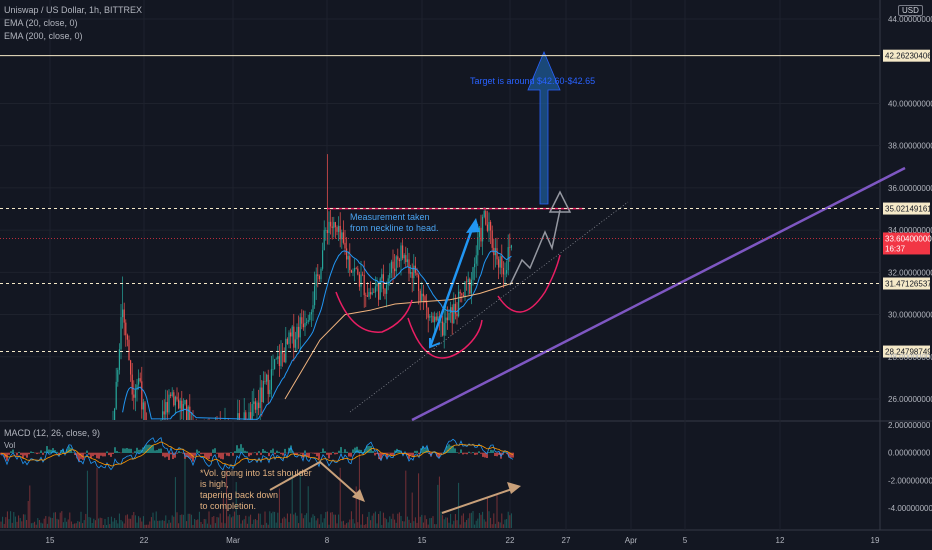 This screenshot has width=932, height=550. Describe the element at coordinates (52, 433) in the screenshot. I see `macd-legend: MACD (12, 26, close, 9)` at that location.